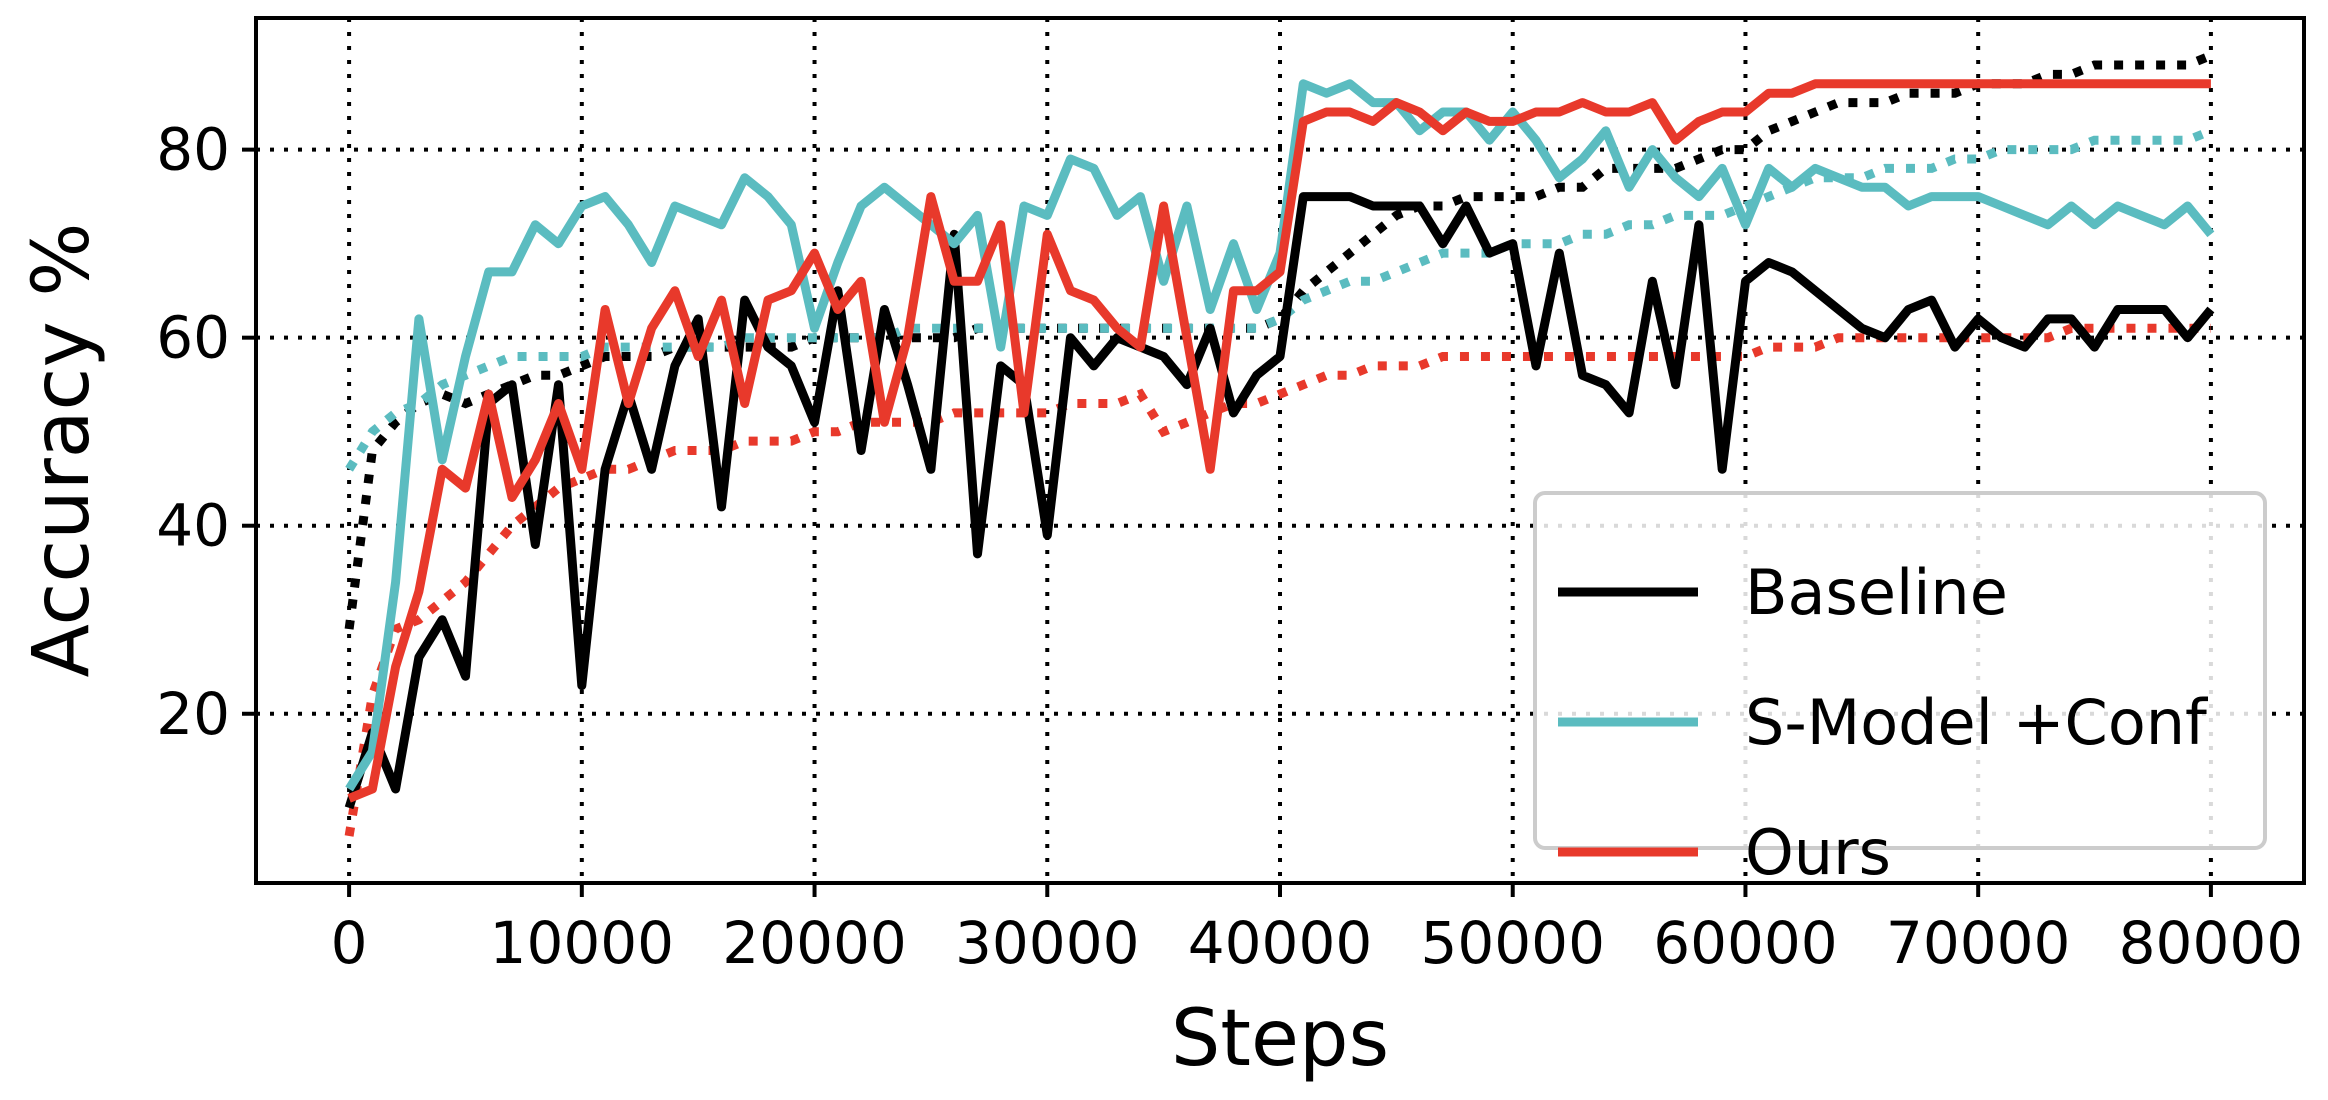 Image resolution: width=2328 pixels, height=1100 pixels. What do you see at coordinates (814, 943) in the screenshot?
I see `x-tick-label: 20000` at bounding box center [814, 943].